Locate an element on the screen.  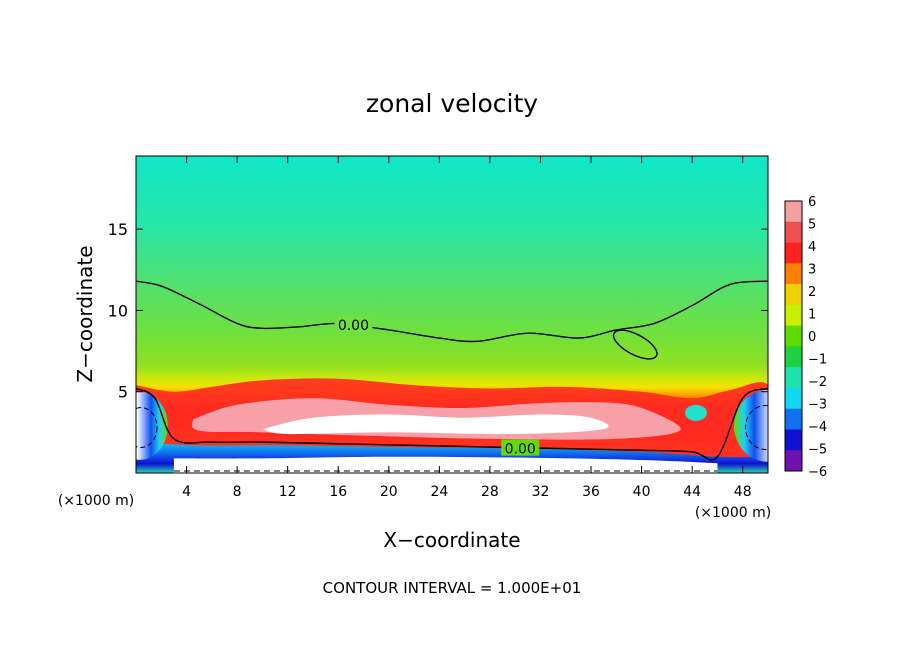
x-tick-label: 12 is located at coordinates (288, 492).